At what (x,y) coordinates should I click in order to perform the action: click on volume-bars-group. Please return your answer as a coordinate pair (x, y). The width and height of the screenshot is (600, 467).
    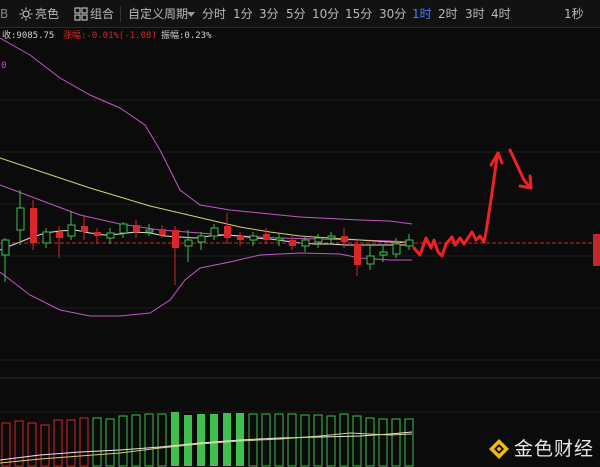
    Looking at the image, I should click on (207, 439).